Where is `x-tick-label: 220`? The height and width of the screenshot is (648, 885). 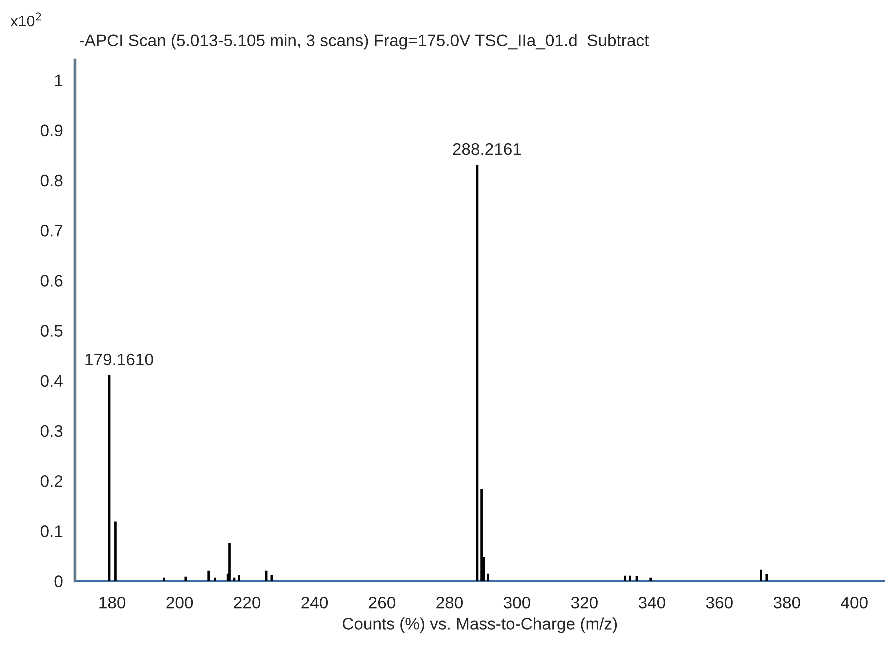 x-tick-label: 220 is located at coordinates (247, 602).